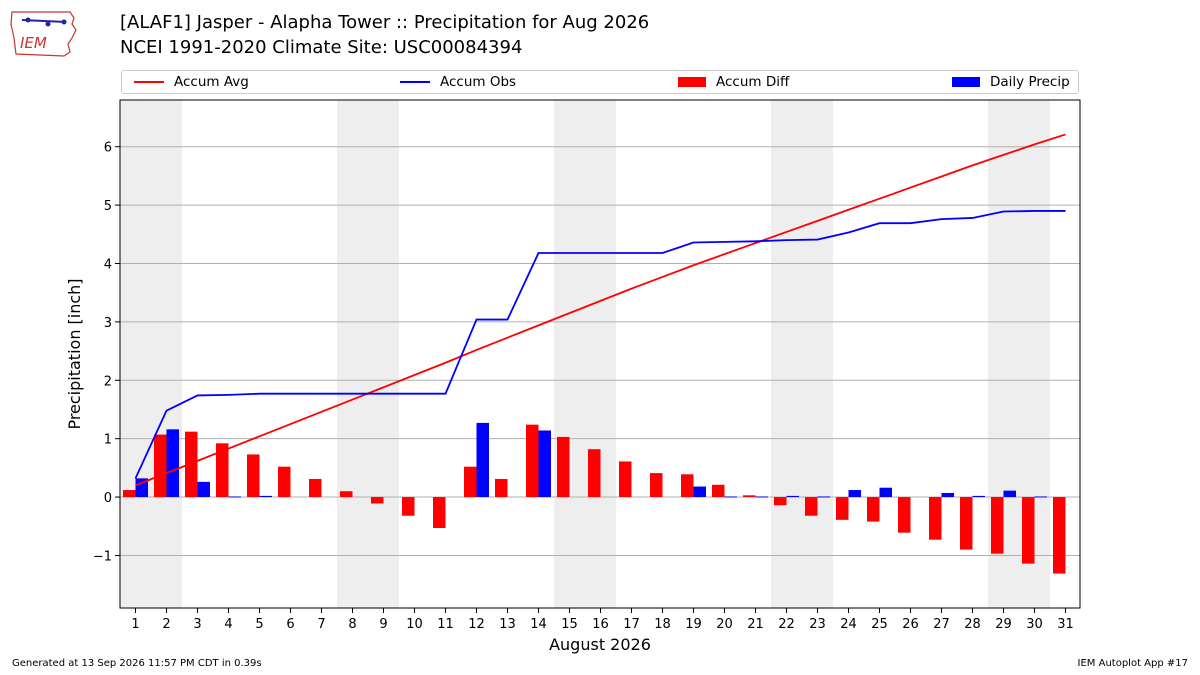  Describe the element at coordinates (445, 624) in the screenshot. I see `x-tick-label: 11` at that location.